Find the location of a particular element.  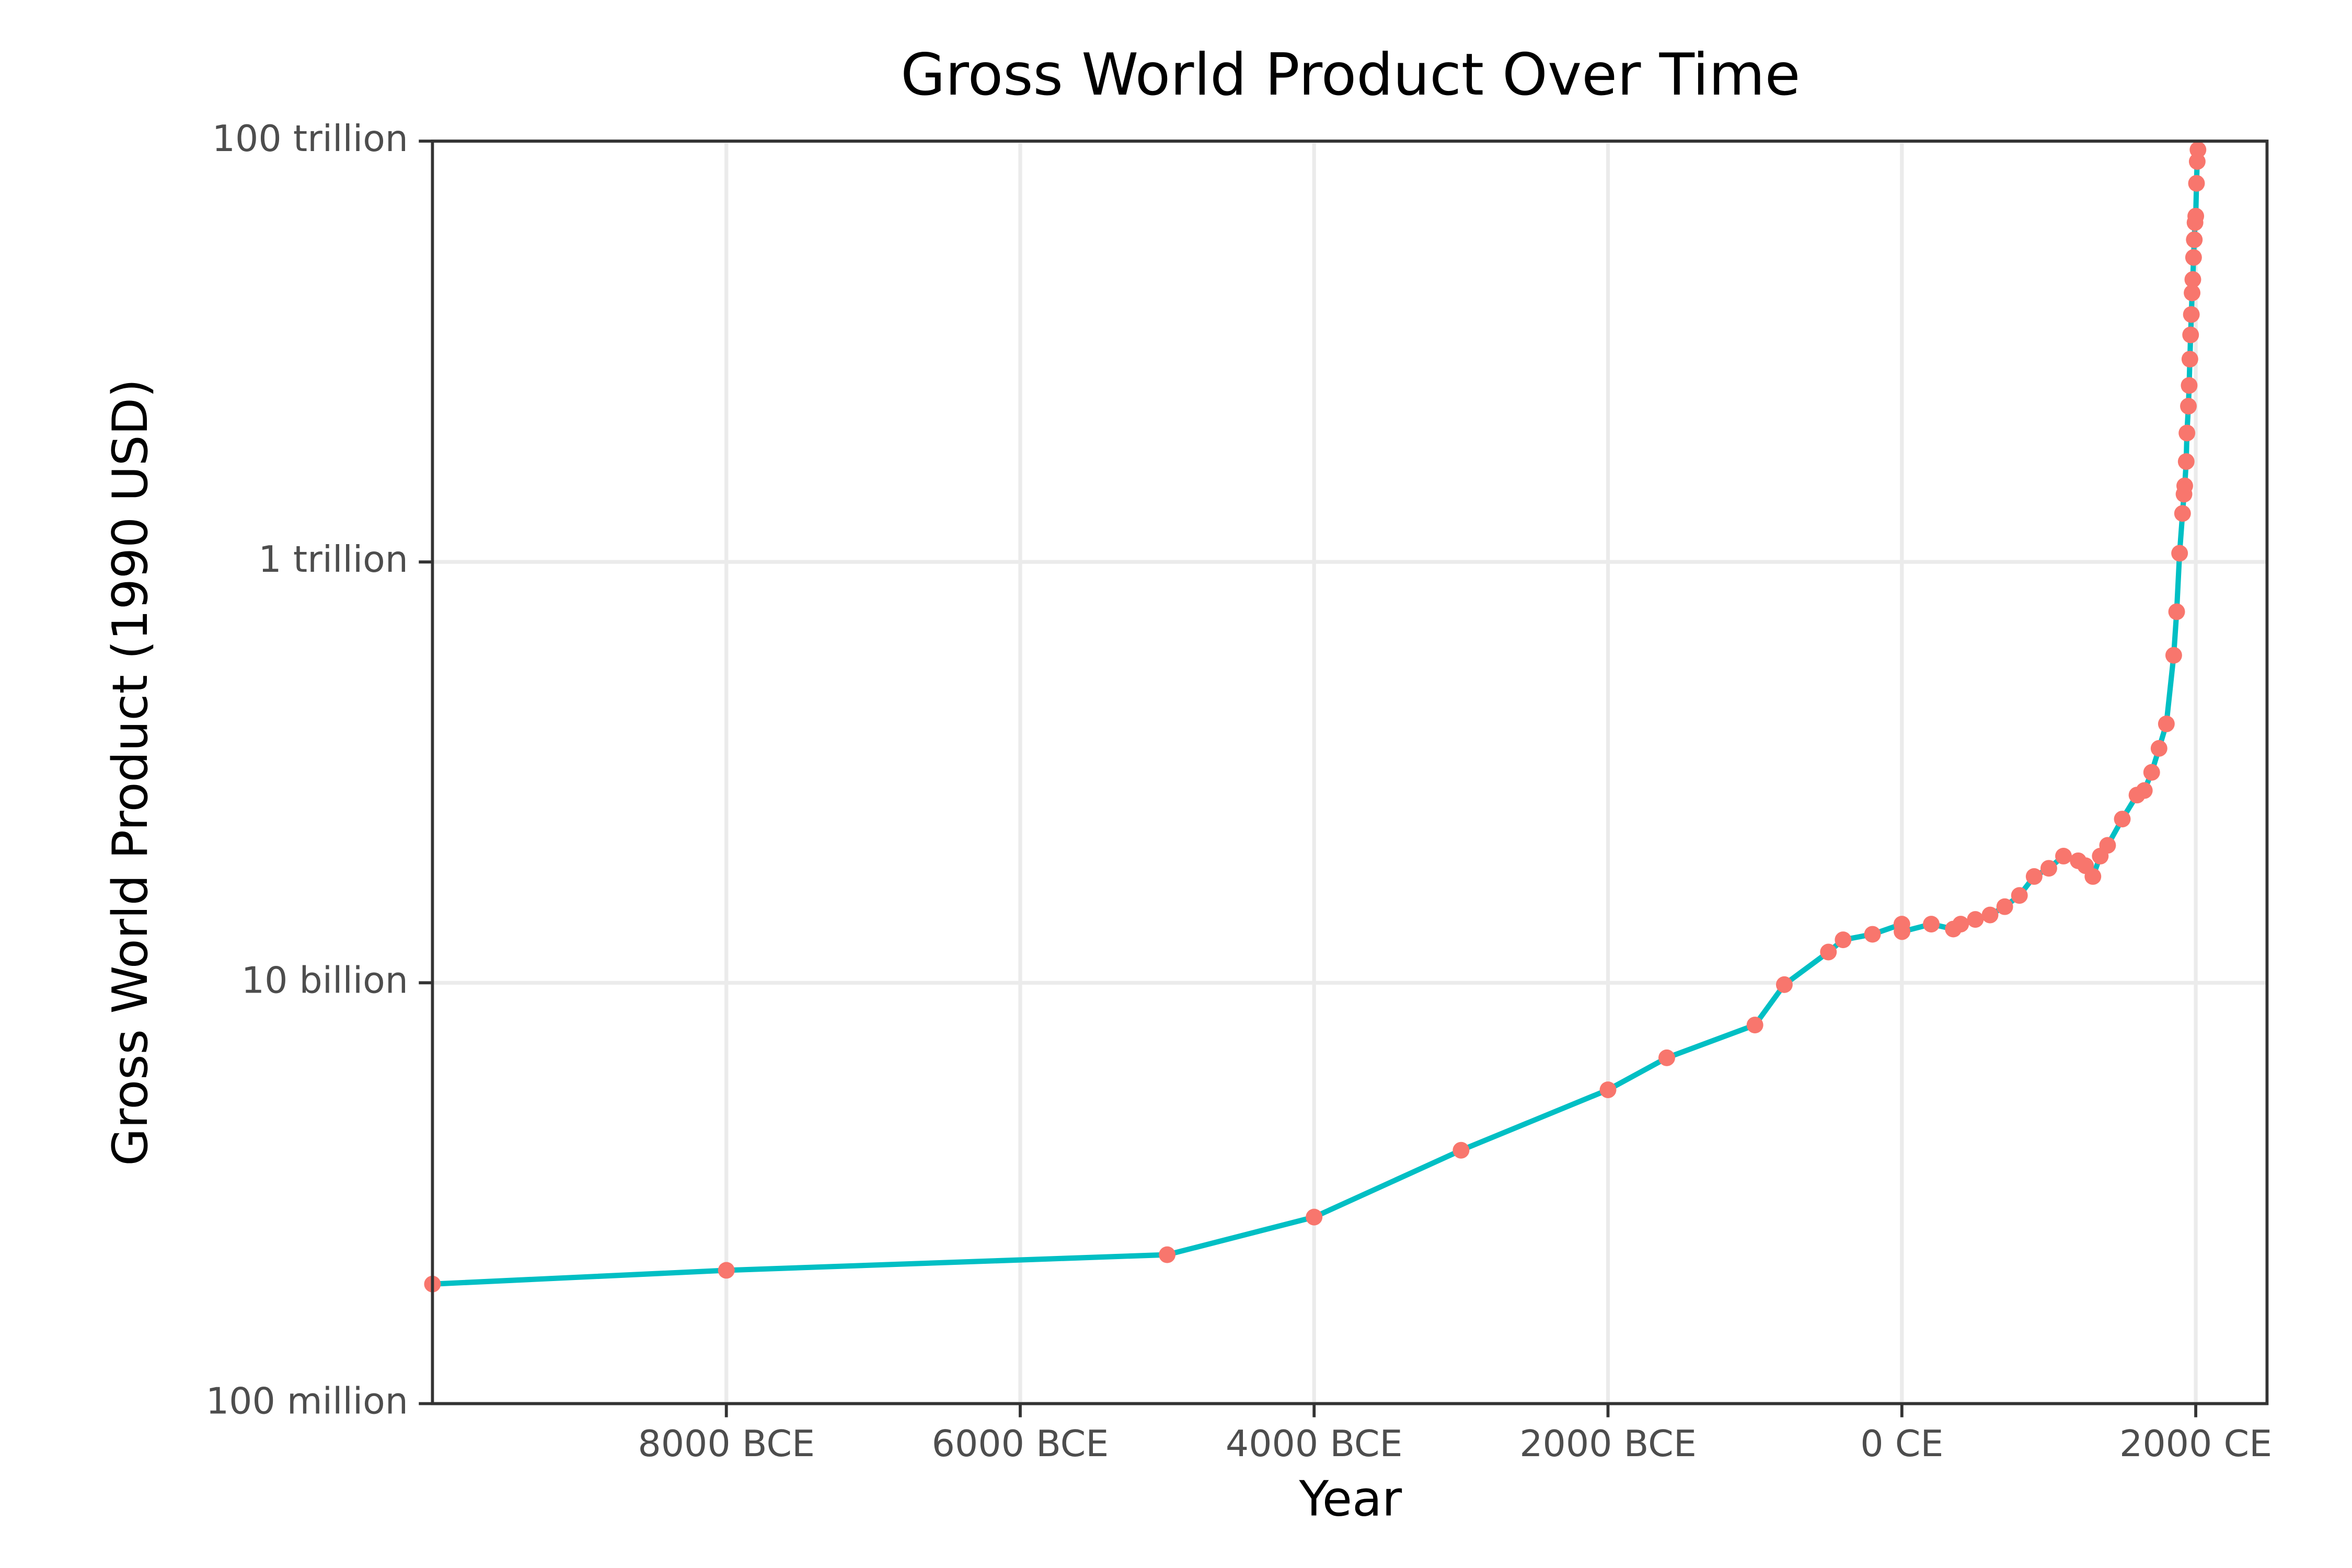

y-tick-label: 10 billion is located at coordinates (324, 980).